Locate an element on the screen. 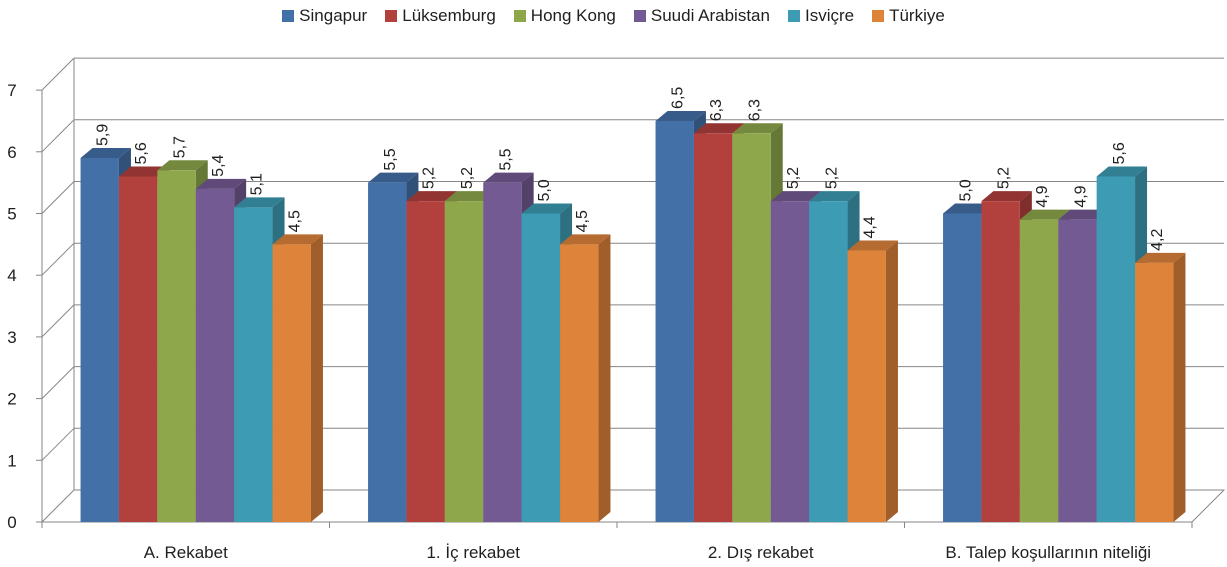 This screenshot has width=1227, height=567. legend-item: Isviçre is located at coordinates (821, 16).